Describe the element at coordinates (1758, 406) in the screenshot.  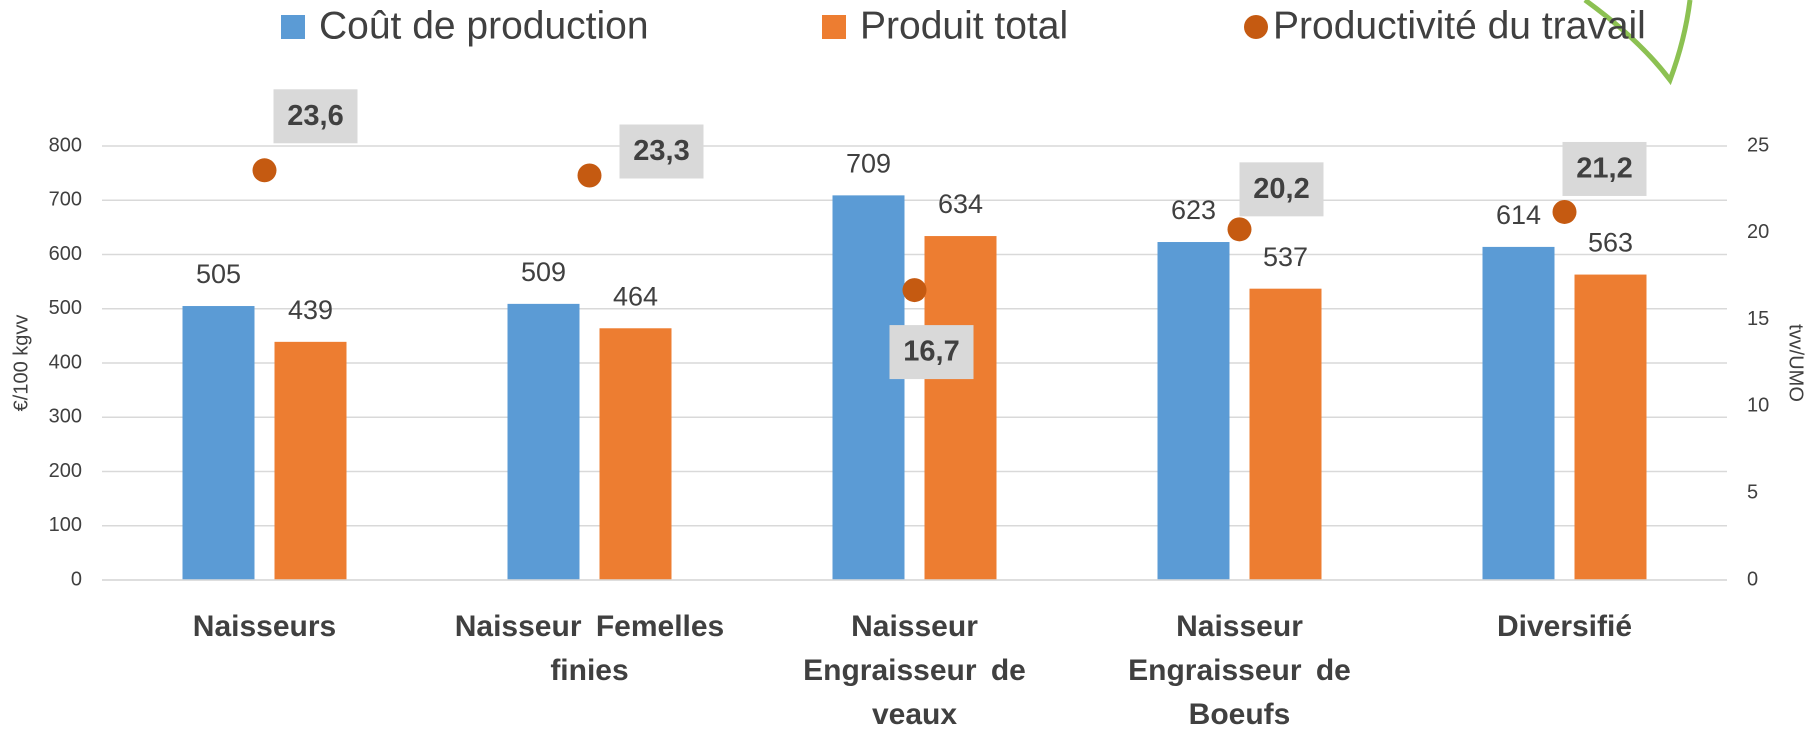
I see `y2-tick-label: 10` at that location.